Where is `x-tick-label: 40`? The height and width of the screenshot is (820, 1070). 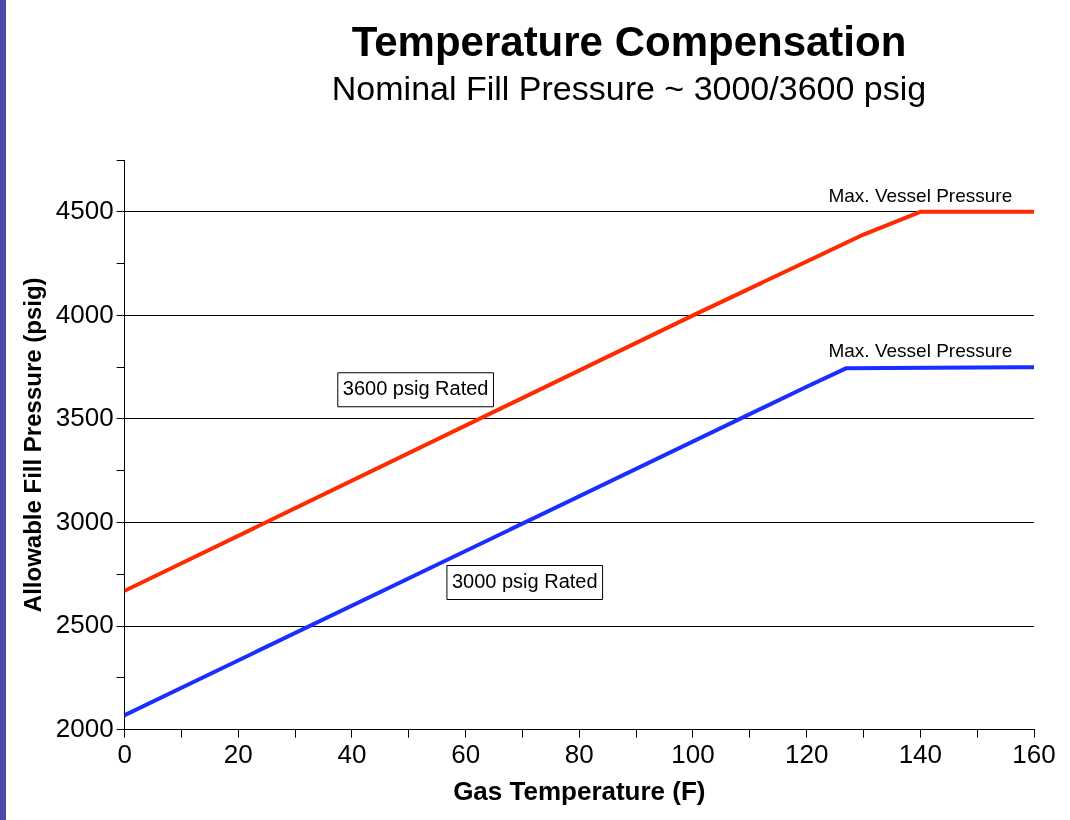
x-tick-label: 40 is located at coordinates (352, 754).